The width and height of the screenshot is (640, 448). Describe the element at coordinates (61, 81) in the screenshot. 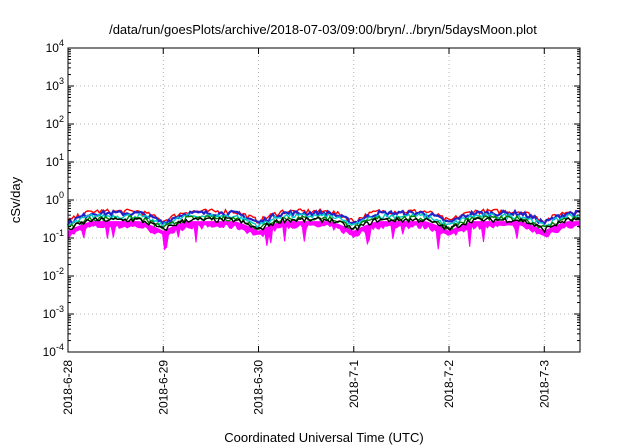

I see `y-tick-exponent: 3` at that location.